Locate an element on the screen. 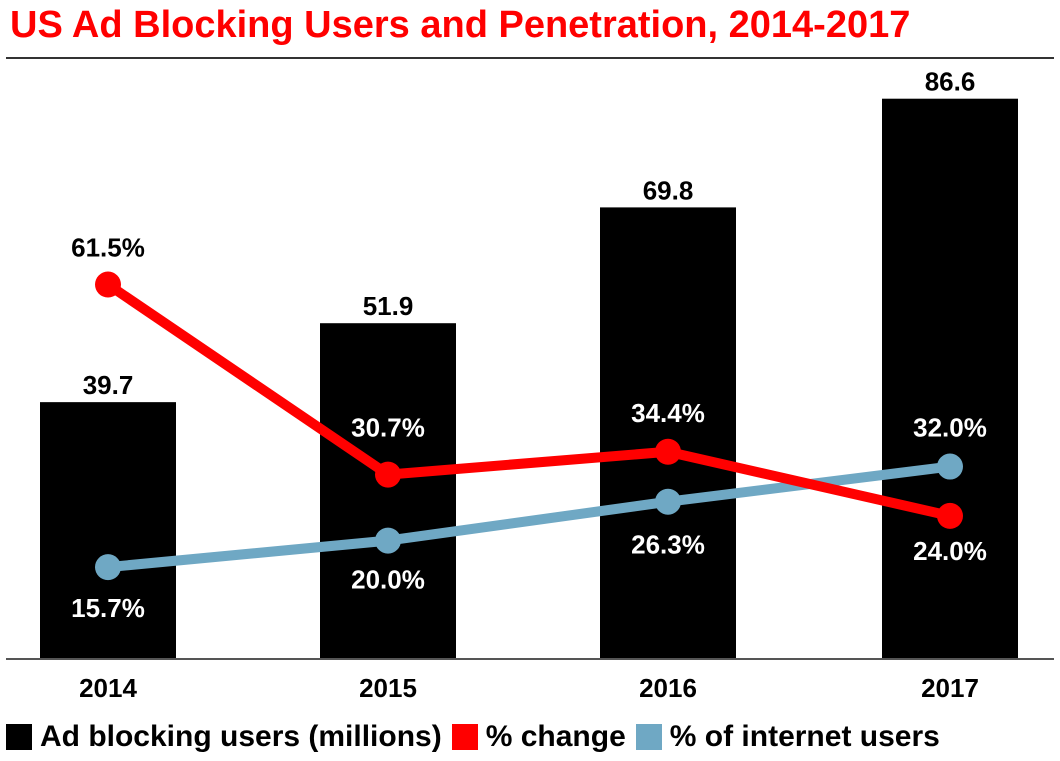 The image size is (1060, 761). pct-change-point-2016 is located at coordinates (668, 451).